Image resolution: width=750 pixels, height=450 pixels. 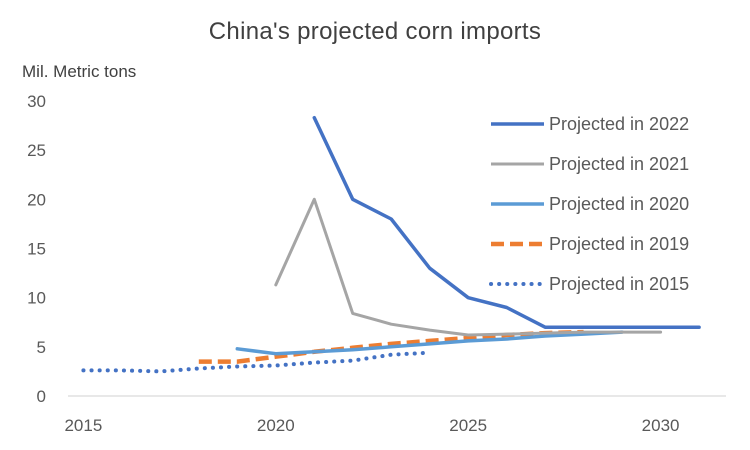 I want to click on y-tick-label: 10, so click(x=36, y=298).